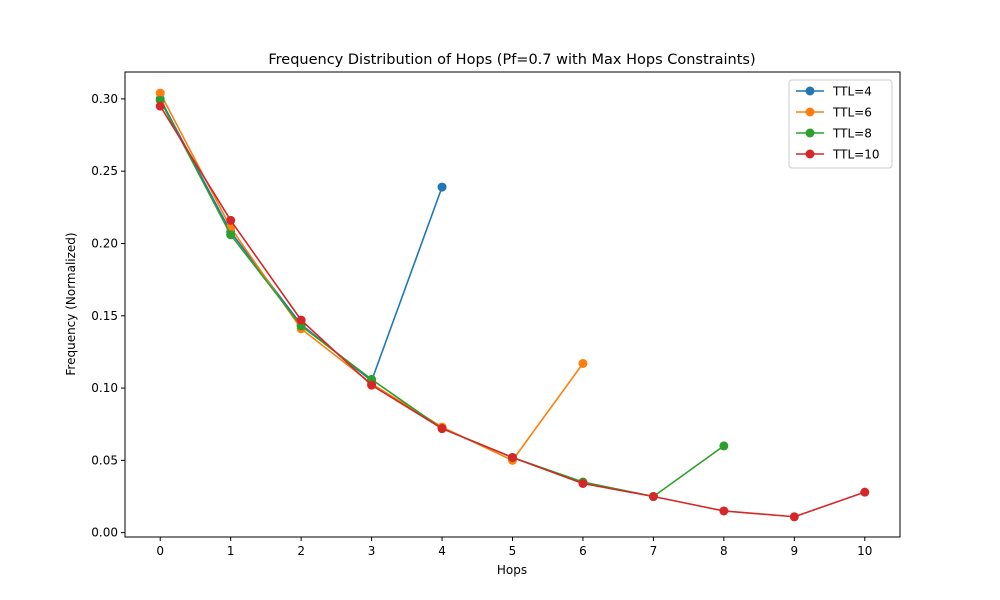 The image size is (1000, 600). Describe the element at coordinates (512, 570) in the screenshot. I see `x-axis-label: Hops` at that location.